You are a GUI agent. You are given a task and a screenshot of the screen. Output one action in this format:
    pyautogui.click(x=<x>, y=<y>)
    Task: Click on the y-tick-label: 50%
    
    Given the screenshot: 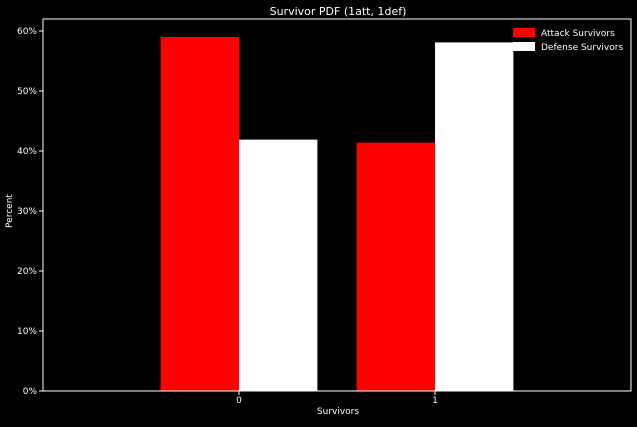 What is the action you would take?
    pyautogui.click(x=27, y=92)
    